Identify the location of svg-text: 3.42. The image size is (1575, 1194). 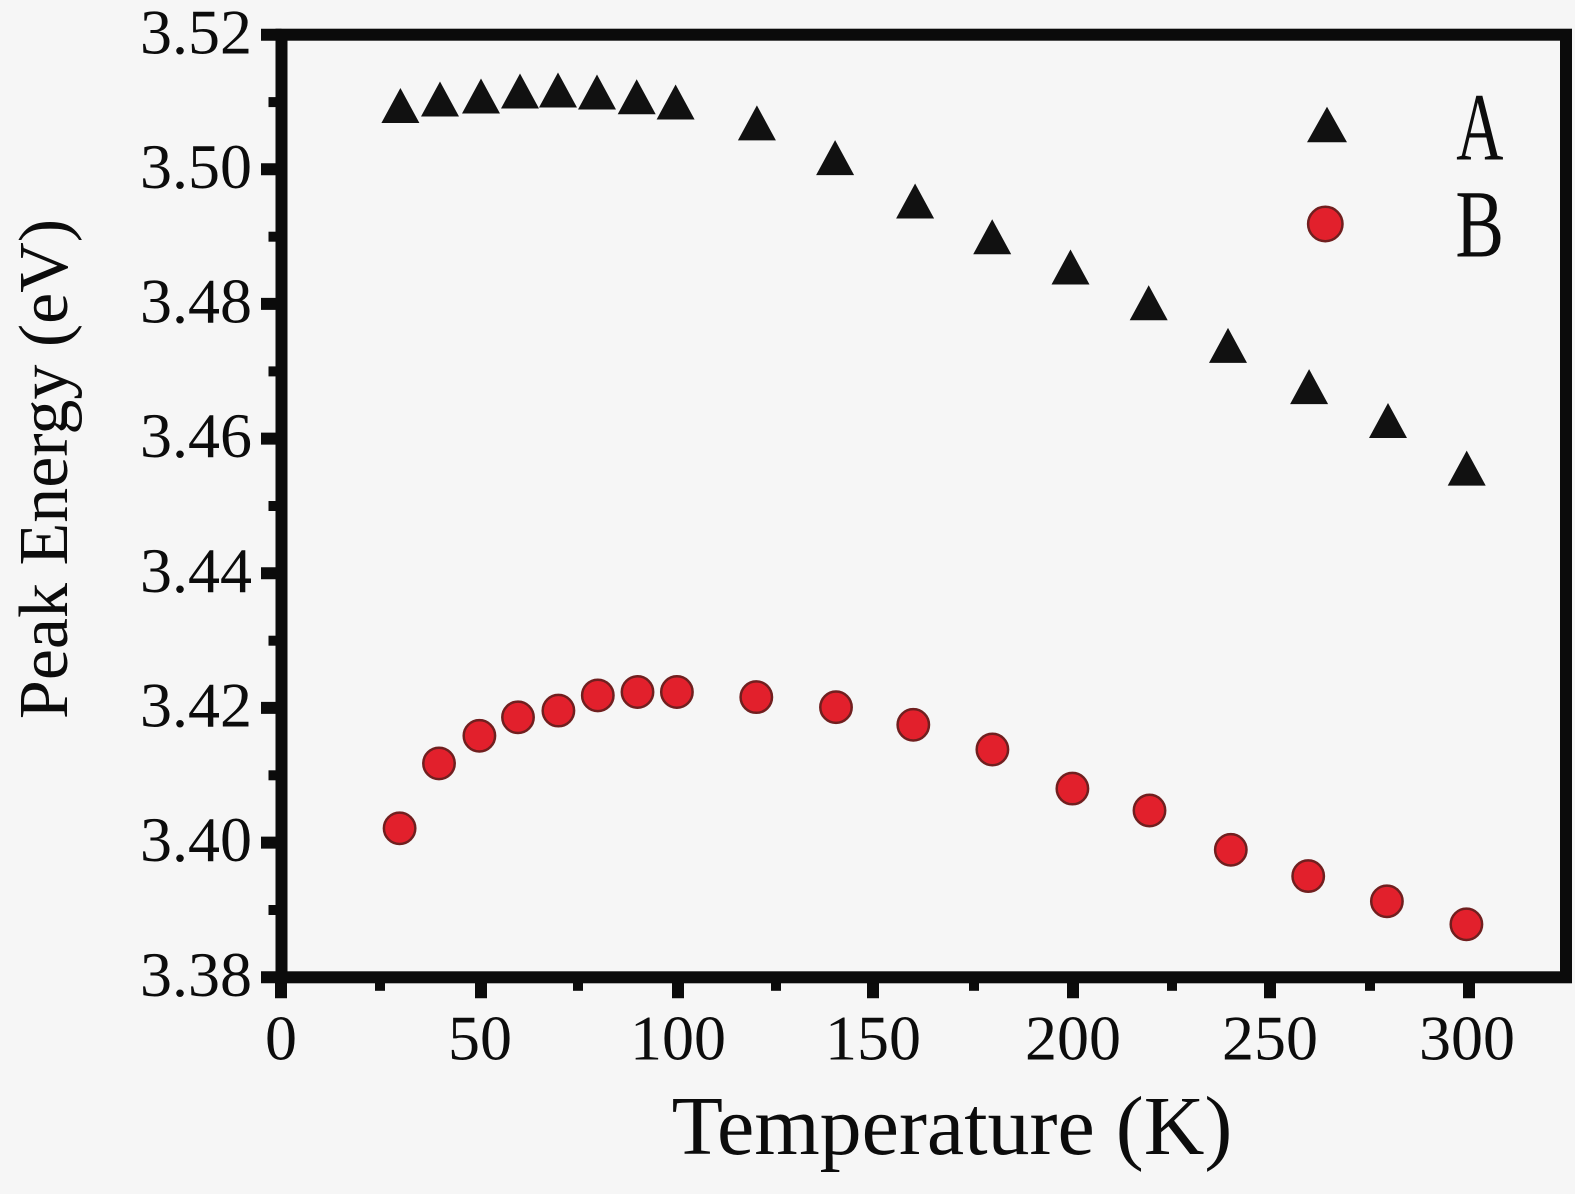
(196, 705).